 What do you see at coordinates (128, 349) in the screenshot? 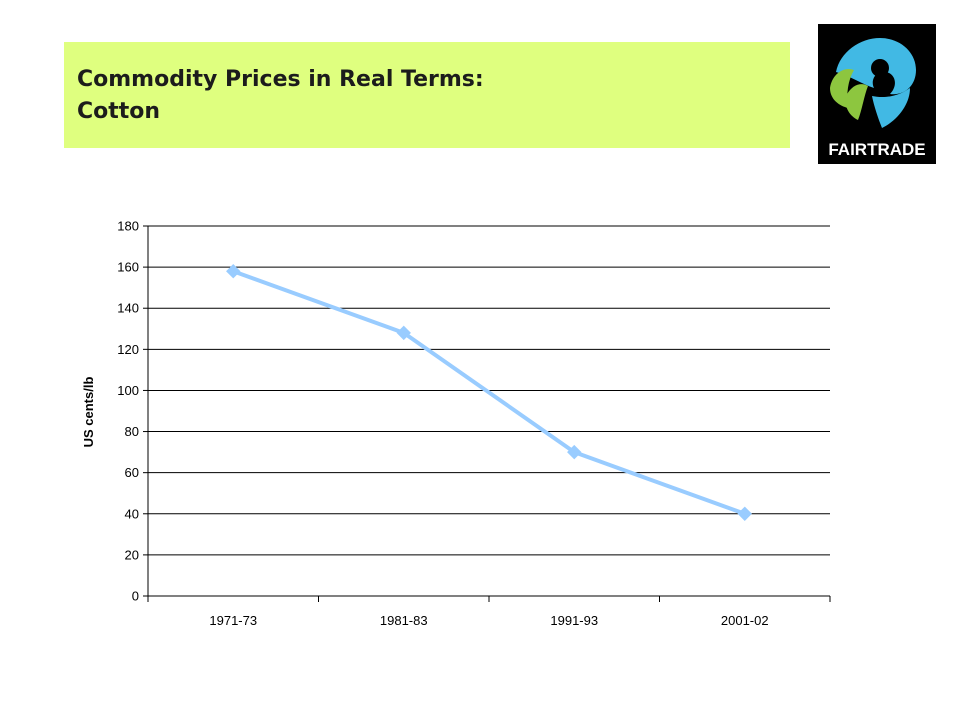
I see `y-tick-label: 120` at bounding box center [128, 349].